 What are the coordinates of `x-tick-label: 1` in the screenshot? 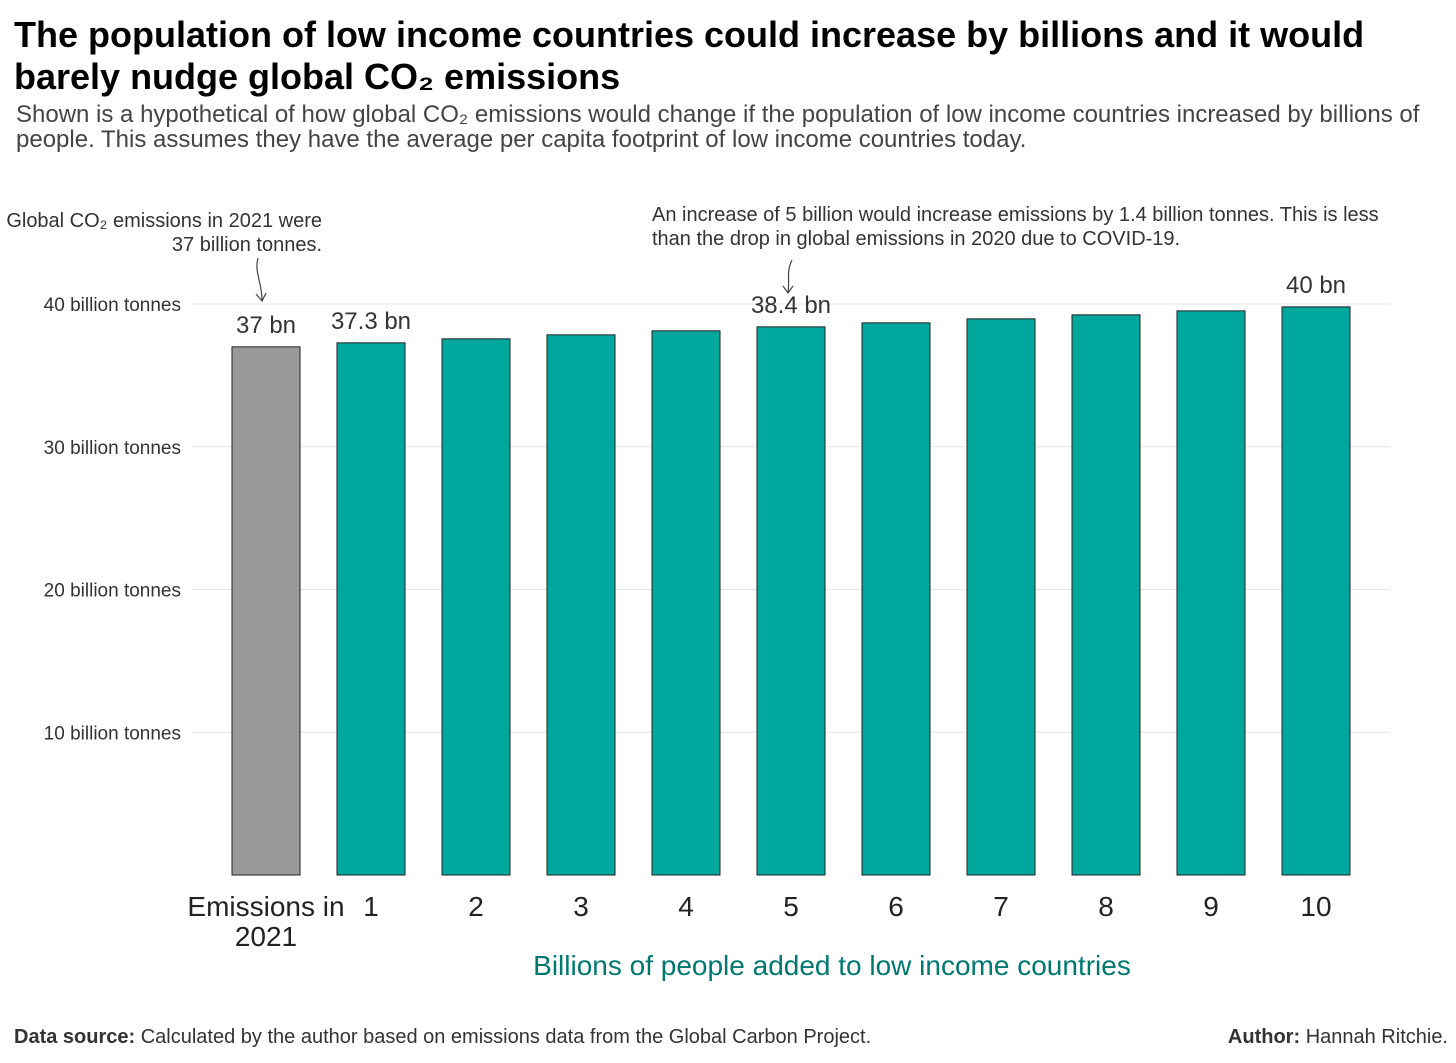 It's located at (371, 906).